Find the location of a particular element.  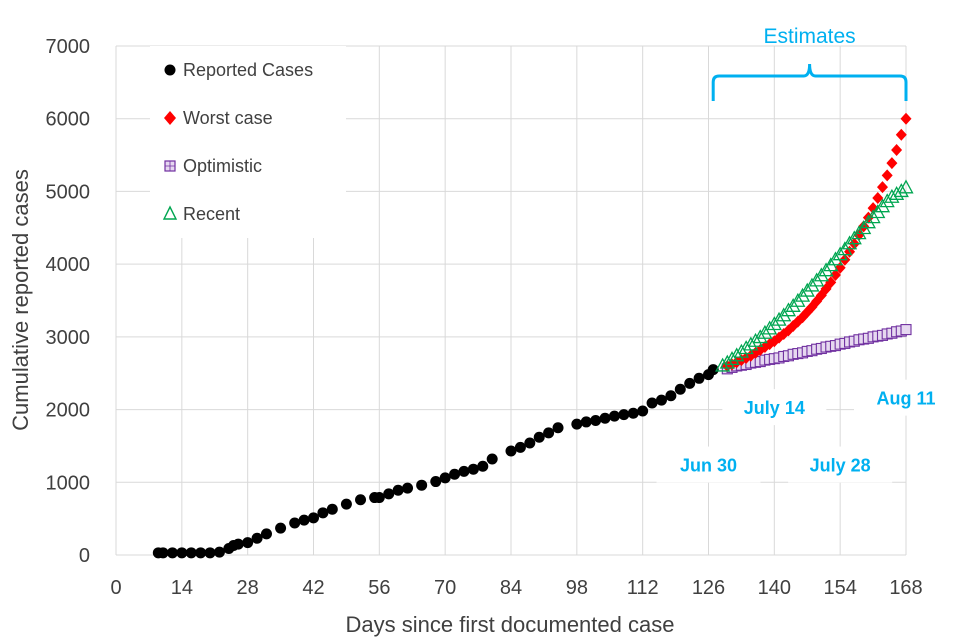

legend-entry-reported: Reported Cases is located at coordinates (238, 70).